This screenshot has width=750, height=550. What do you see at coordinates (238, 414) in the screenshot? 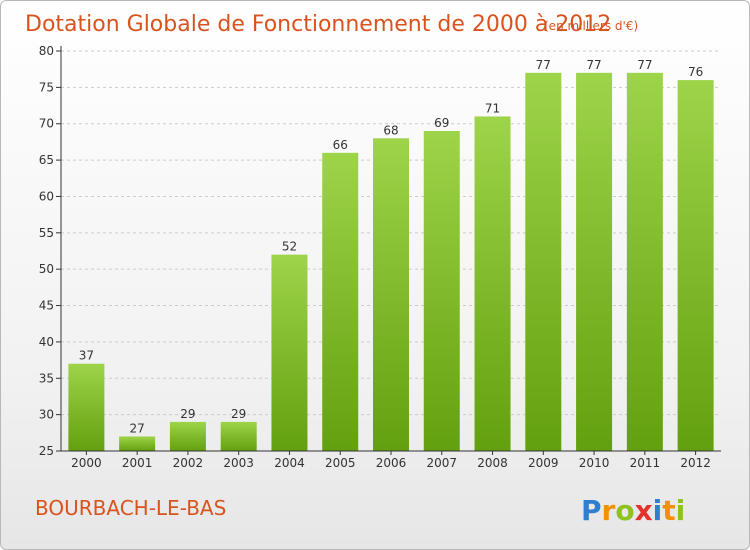
I see `value-label-2003: 29` at bounding box center [238, 414].